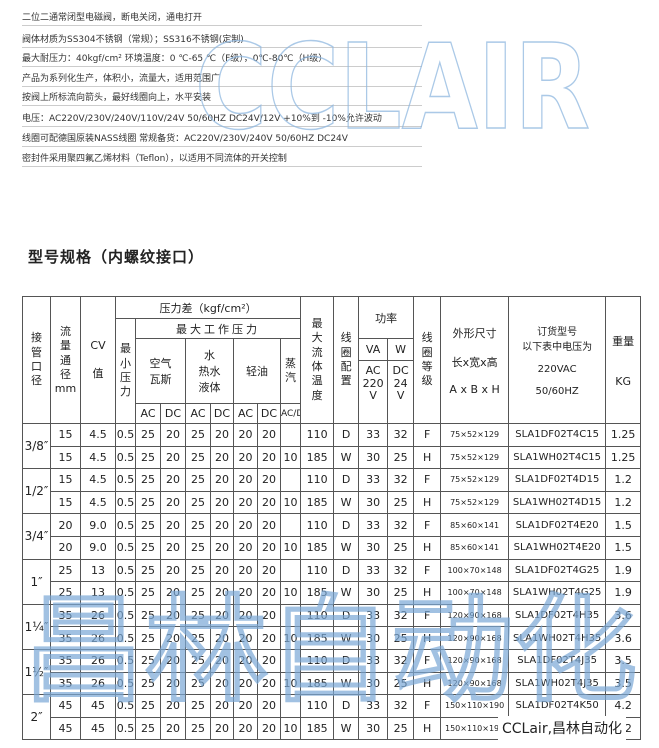 This screenshot has height=748, width=659. Describe the element at coordinates (116, 257) in the screenshot. I see `section-title: 型号规格（内螺纹接口）` at that location.